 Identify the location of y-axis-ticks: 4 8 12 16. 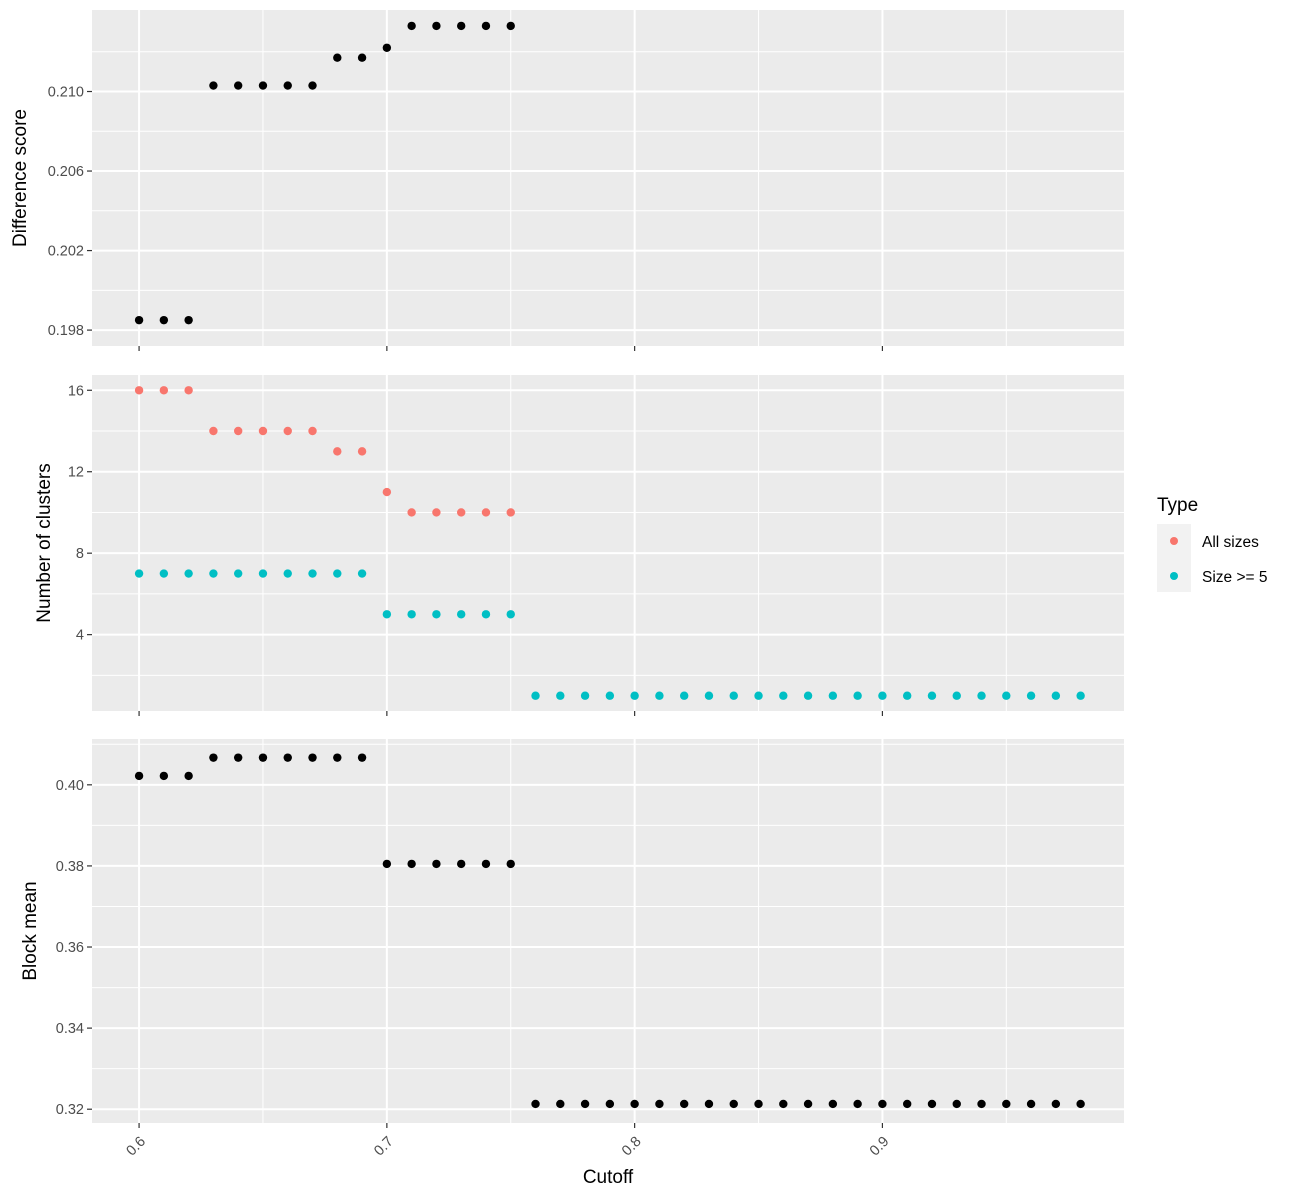
(80, 513).